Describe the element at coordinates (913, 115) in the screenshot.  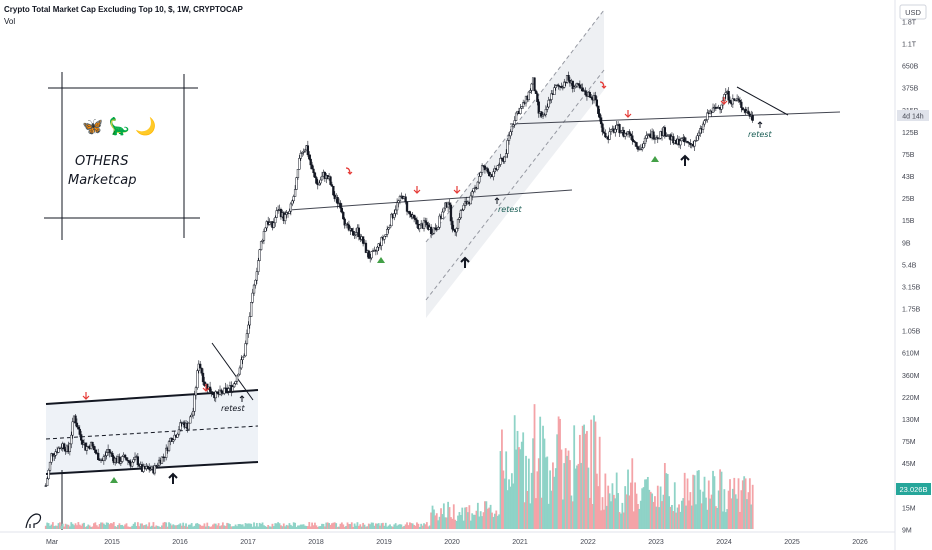
I see `countdown-badge` at that location.